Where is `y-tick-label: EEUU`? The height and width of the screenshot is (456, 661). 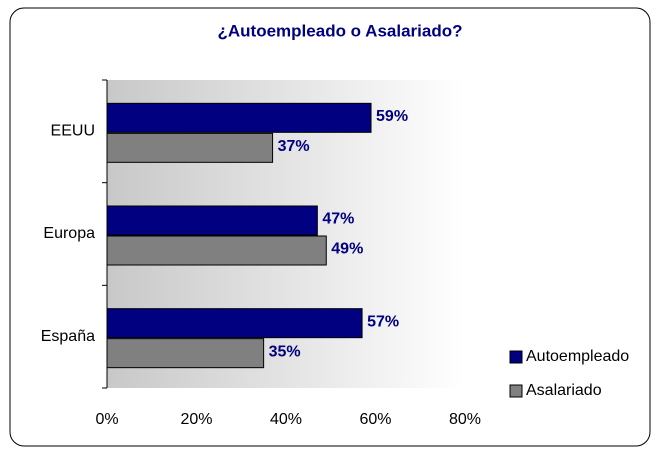
y-tick-label: EEUU is located at coordinates (73, 131).